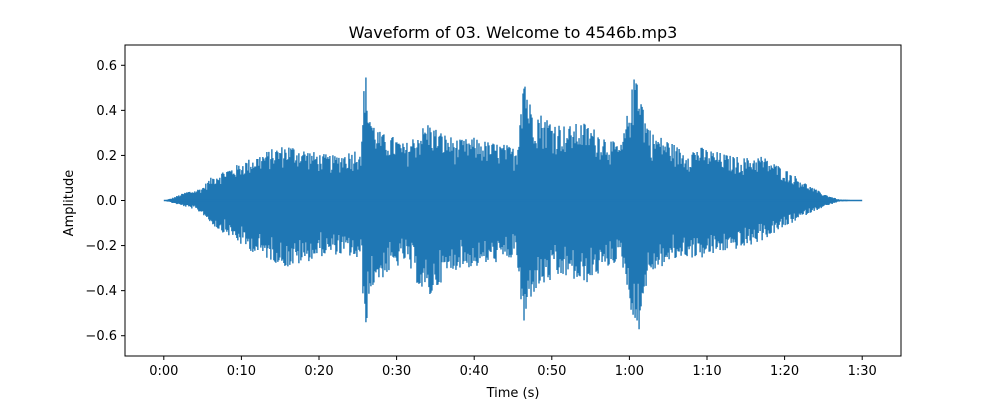 The width and height of the screenshot is (1000, 400). What do you see at coordinates (474, 371) in the screenshot?
I see `x-tick-label: 0:40` at bounding box center [474, 371].